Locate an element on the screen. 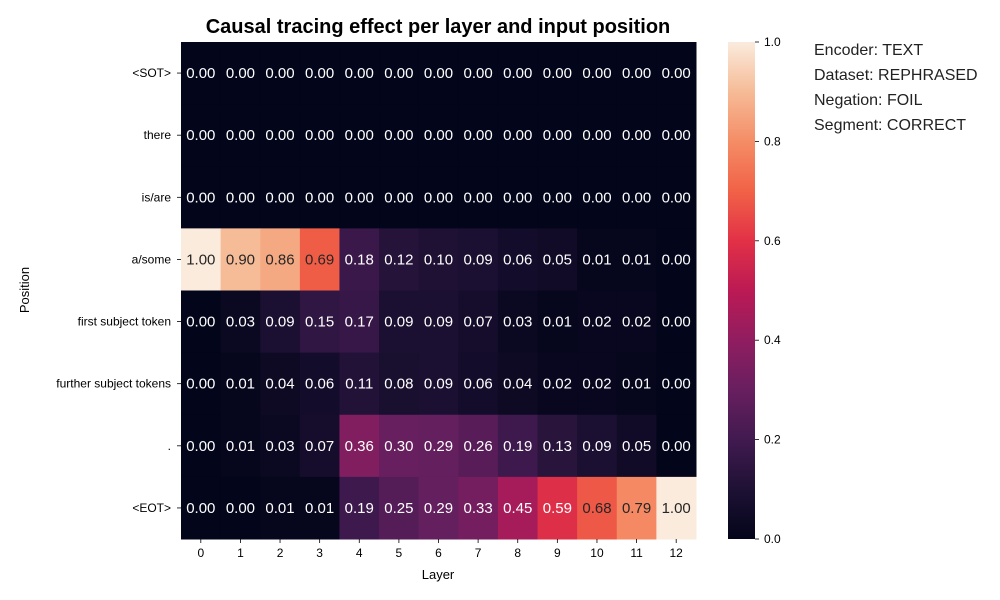 This screenshot has height=600, width=1000. colorbar-tick-label: 0.0 is located at coordinates (772, 539).